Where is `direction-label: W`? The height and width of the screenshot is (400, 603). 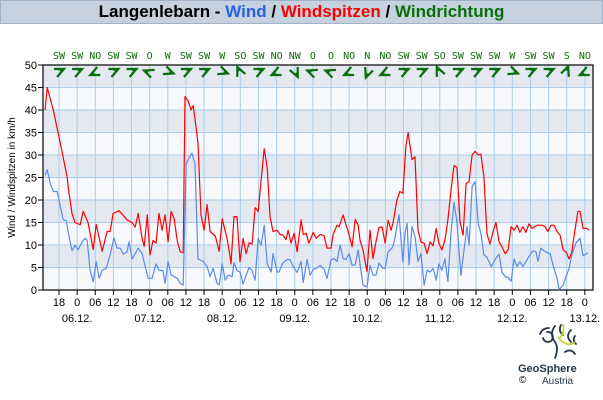 direction-label: W is located at coordinates (222, 56).